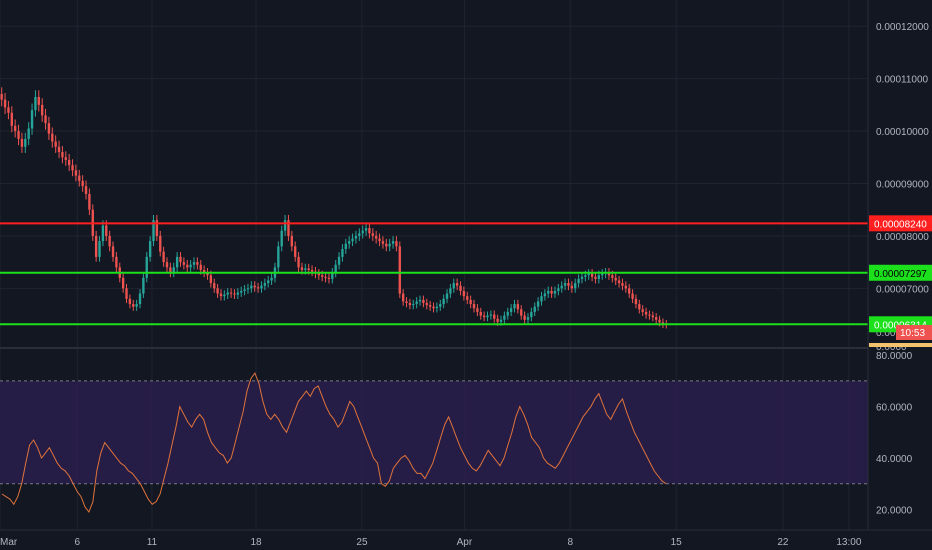 The height and width of the screenshot is (550, 932). What do you see at coordinates (152, 542) in the screenshot?
I see `time-tick-label: 11` at bounding box center [152, 542].